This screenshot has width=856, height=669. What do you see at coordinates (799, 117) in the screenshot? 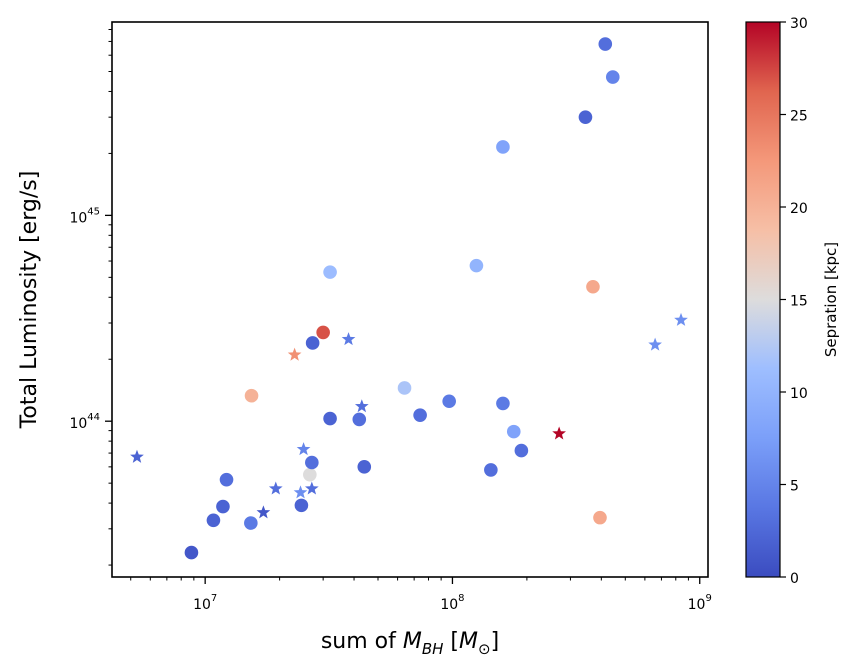
I see `colorbar-tick-label: 25` at bounding box center [799, 117].